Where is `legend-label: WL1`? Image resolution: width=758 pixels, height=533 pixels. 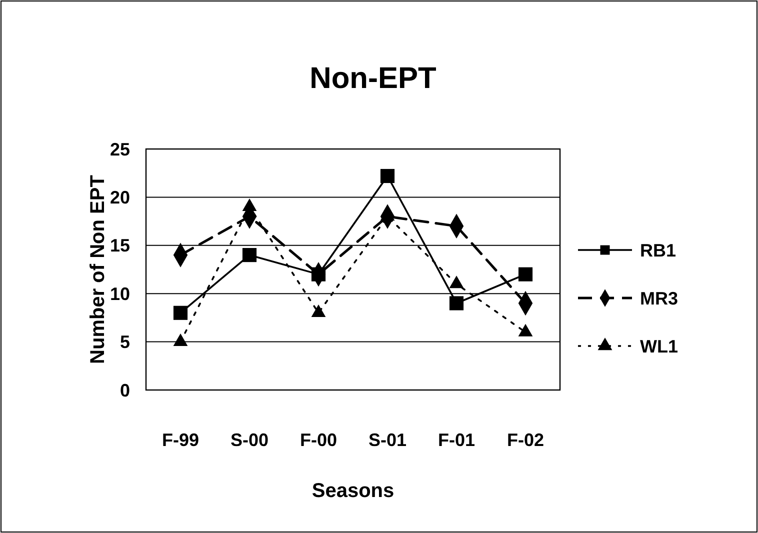
legend-label: WL1 is located at coordinates (659, 346).